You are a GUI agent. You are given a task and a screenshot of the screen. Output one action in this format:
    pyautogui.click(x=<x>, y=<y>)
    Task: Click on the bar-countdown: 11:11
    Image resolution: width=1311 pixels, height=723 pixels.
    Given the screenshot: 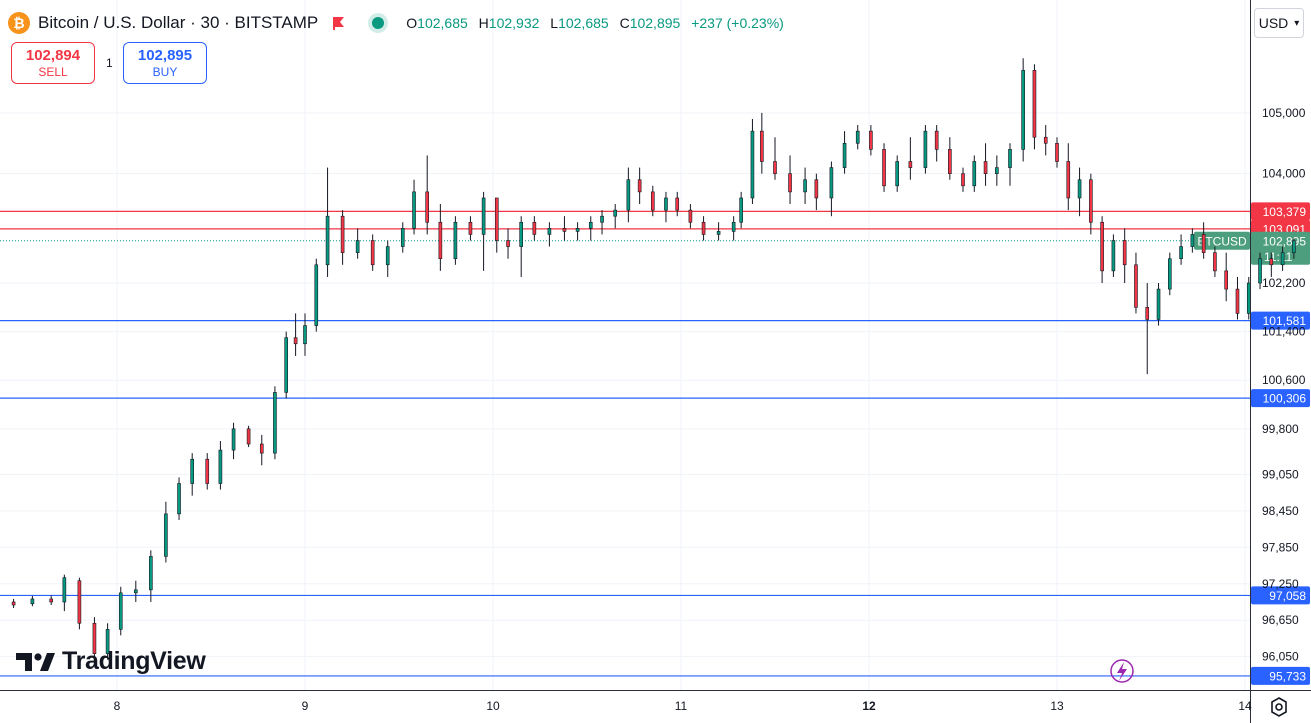 What is the action you would take?
    pyautogui.click(x=1278, y=257)
    